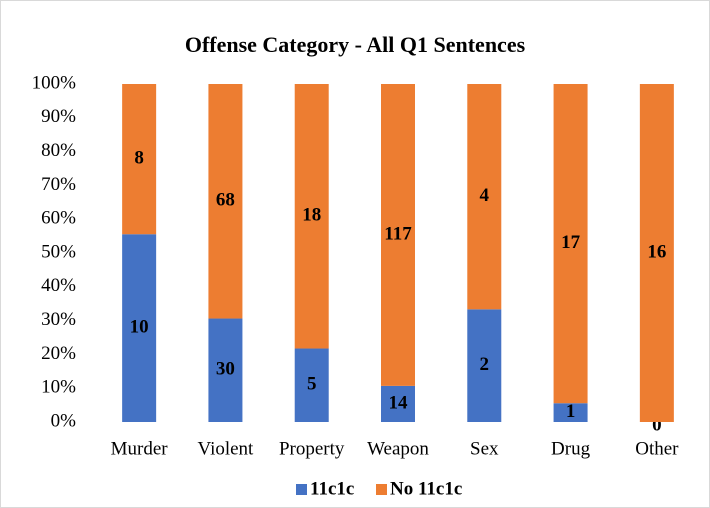 This screenshot has height=508, width=710. What do you see at coordinates (58, 150) in the screenshot?
I see `y-tick-label: 80%` at bounding box center [58, 150].